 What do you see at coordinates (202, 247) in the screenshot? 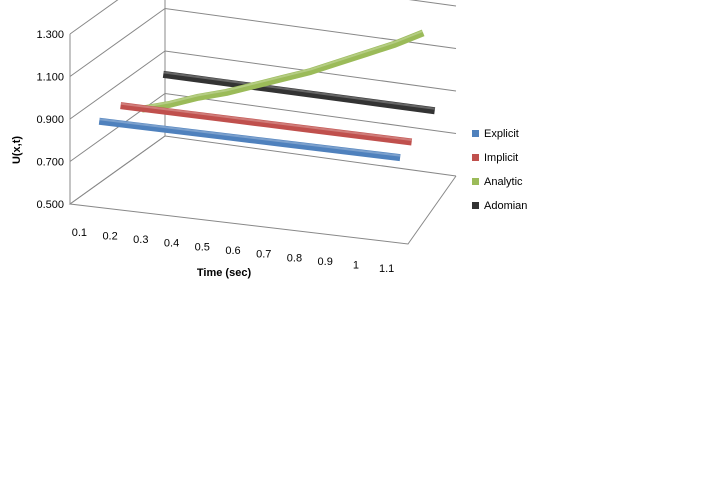
I see `x-tick-label: 0.5` at bounding box center [202, 247].